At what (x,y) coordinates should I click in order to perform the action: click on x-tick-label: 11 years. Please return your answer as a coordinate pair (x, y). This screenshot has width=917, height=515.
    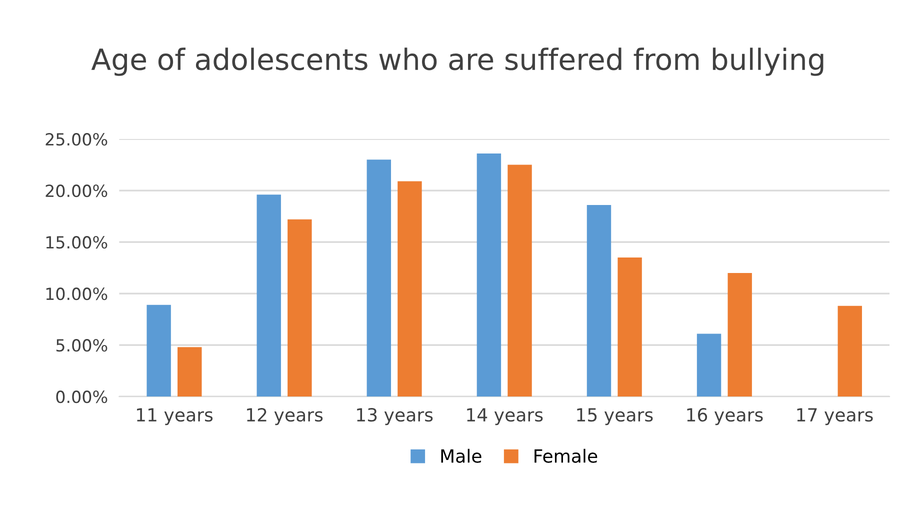
    Looking at the image, I should click on (175, 417).